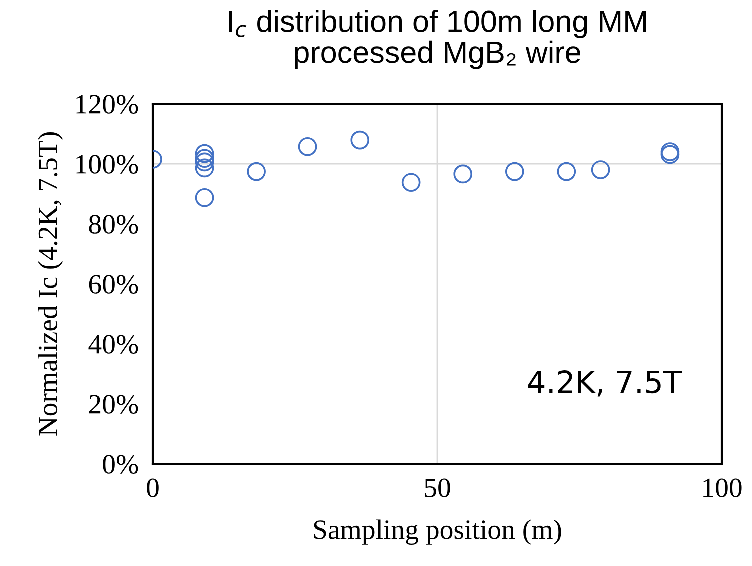  I want to click on y-tick-label: 40%, so click(113, 344).